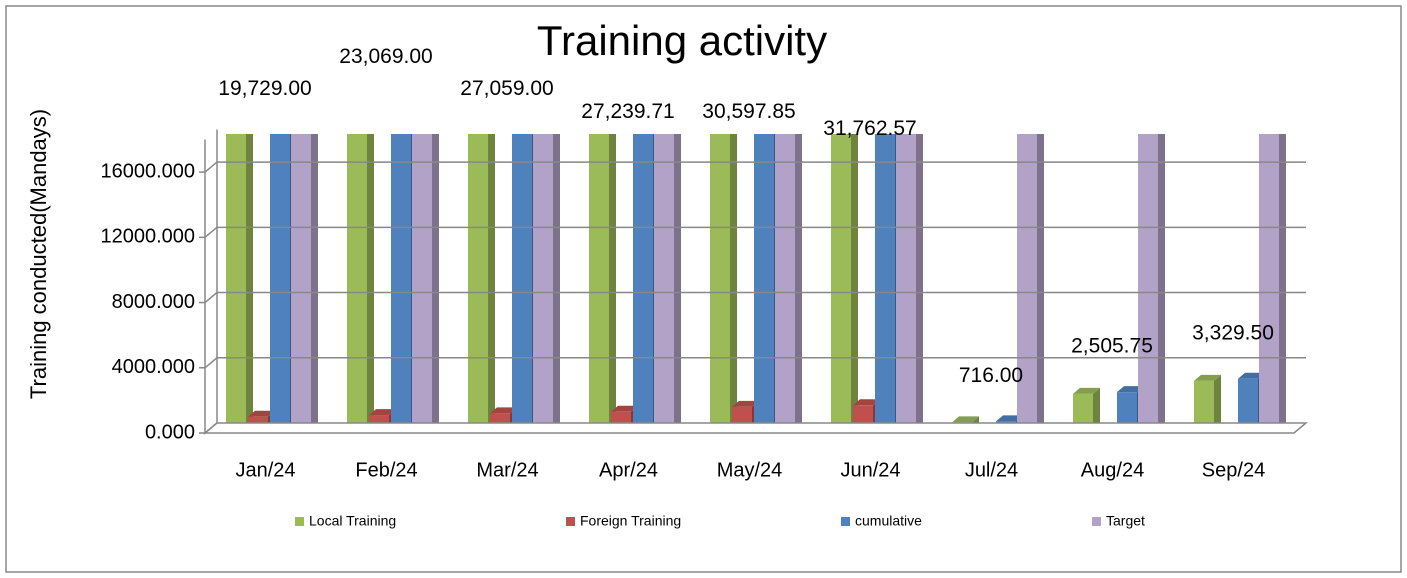 This screenshot has height=578, width=1407. I want to click on legend-label: Local Training, so click(352, 521).